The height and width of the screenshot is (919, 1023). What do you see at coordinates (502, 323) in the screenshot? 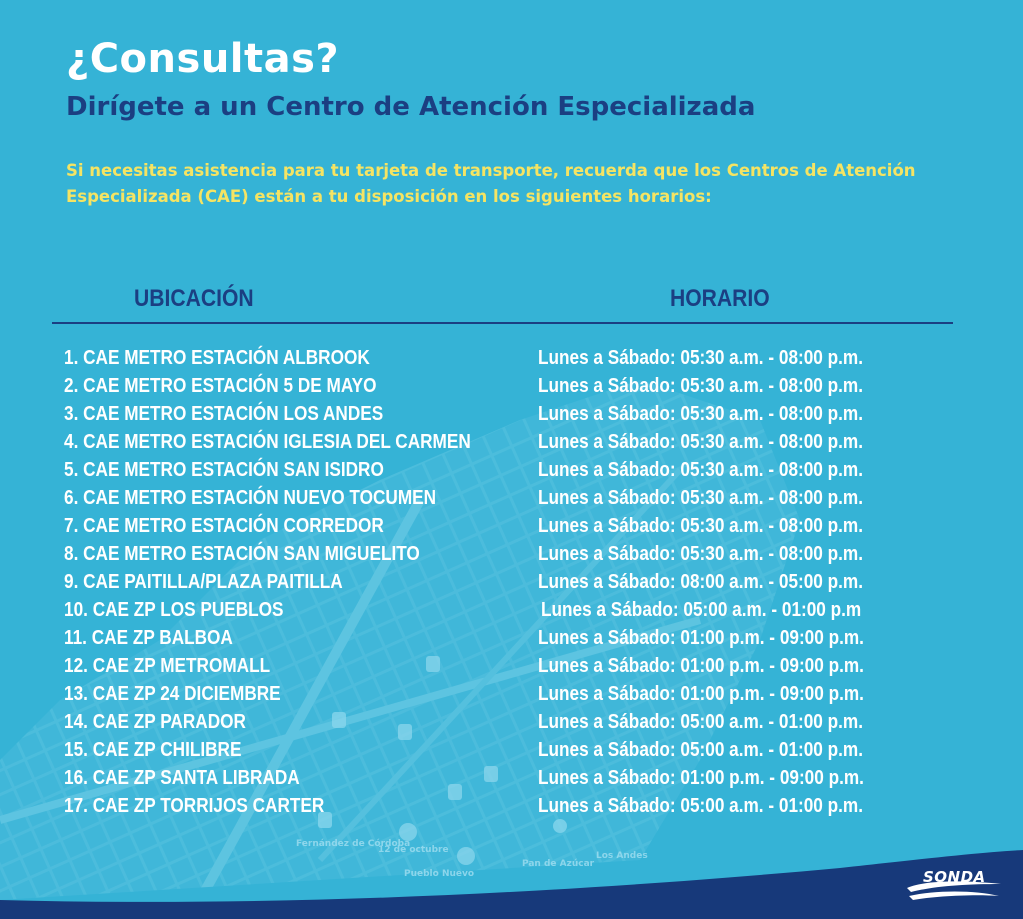
I see `header-divider` at bounding box center [502, 323].